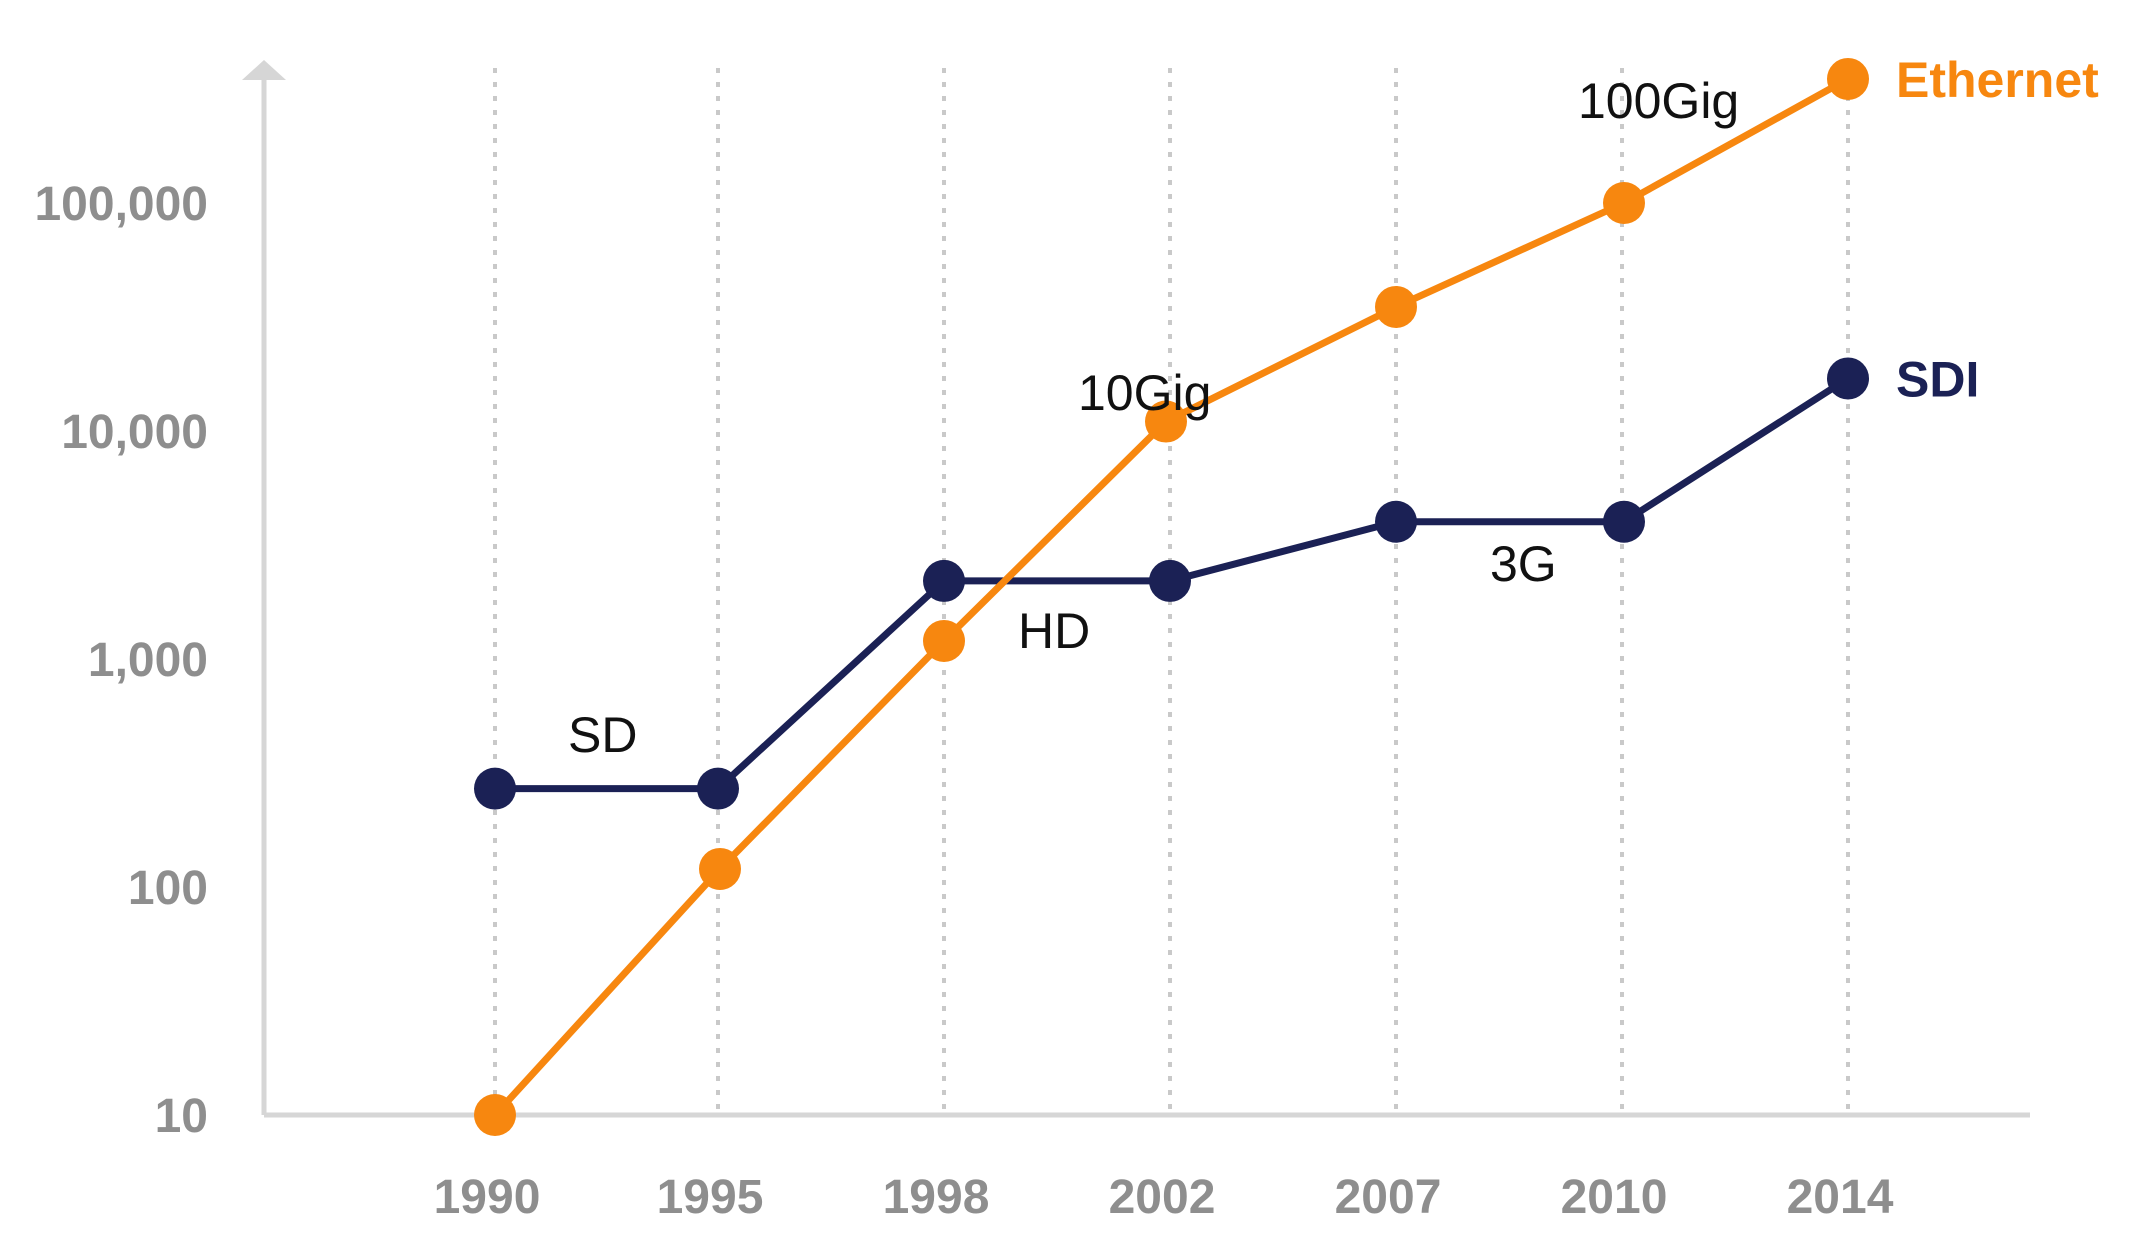 Image resolution: width=2140 pixels, height=1254 pixels. What do you see at coordinates (1162, 1197) in the screenshot?
I see `x-tick-label: 2002` at bounding box center [1162, 1197].